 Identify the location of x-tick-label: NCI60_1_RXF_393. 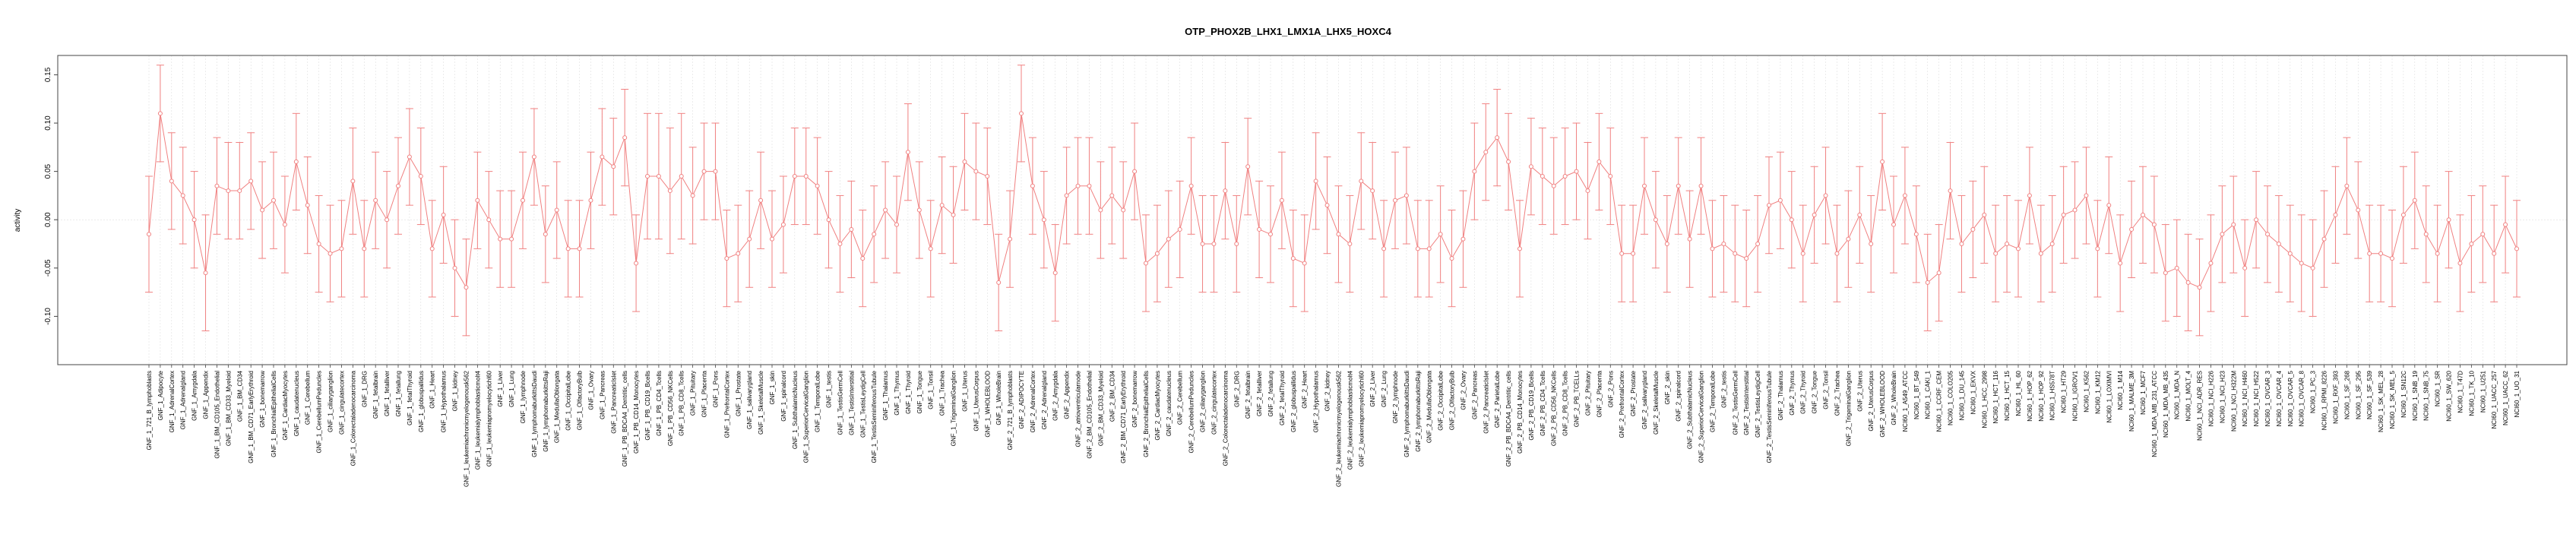
(2335, 396).